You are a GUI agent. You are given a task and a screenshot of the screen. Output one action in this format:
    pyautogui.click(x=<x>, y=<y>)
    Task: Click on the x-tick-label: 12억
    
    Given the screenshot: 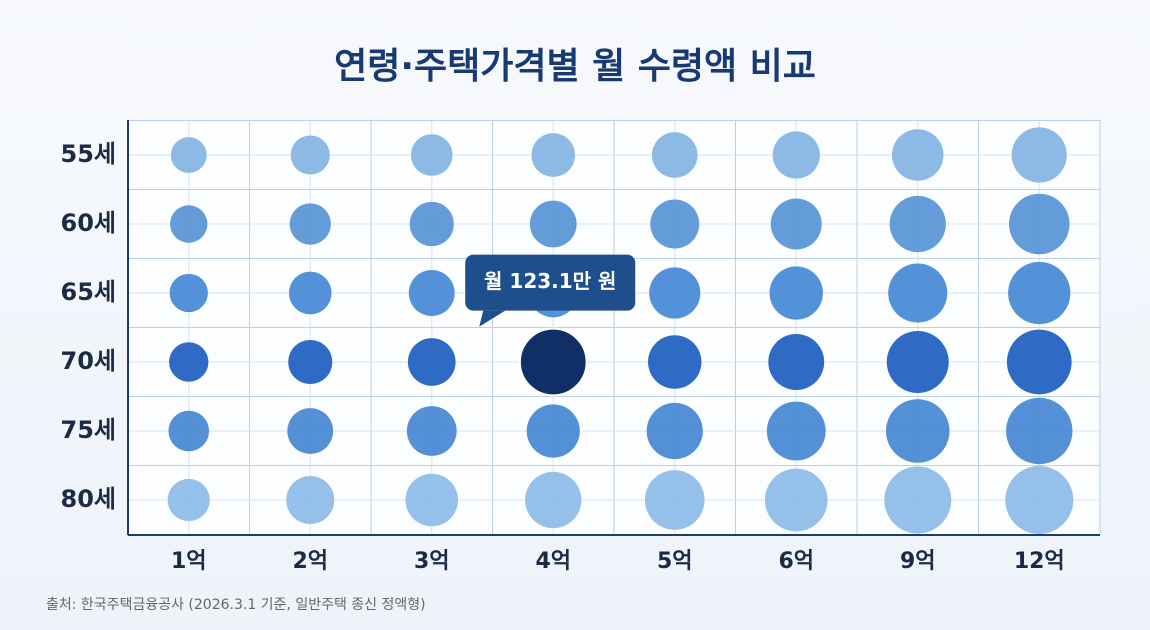 What is the action you would take?
    pyautogui.click(x=1039, y=561)
    